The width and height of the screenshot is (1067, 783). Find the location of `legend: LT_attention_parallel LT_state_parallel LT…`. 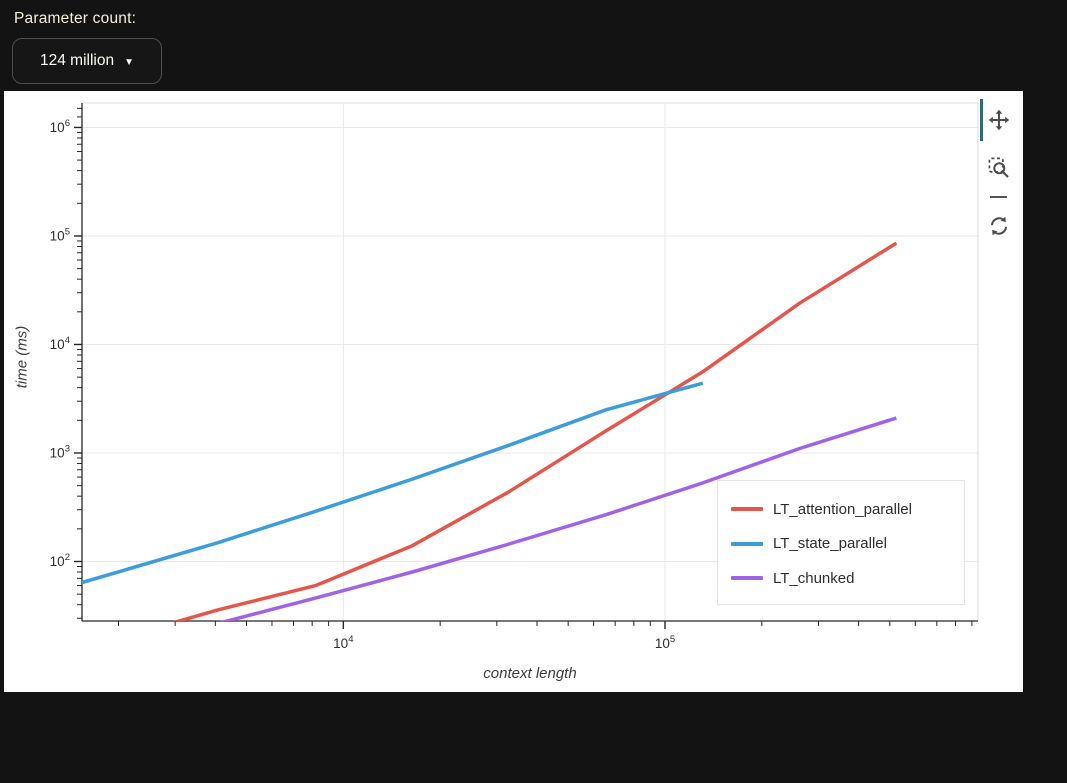

legend: LT_attention_parallel LT_state_parallel LT… is located at coordinates (841, 542).